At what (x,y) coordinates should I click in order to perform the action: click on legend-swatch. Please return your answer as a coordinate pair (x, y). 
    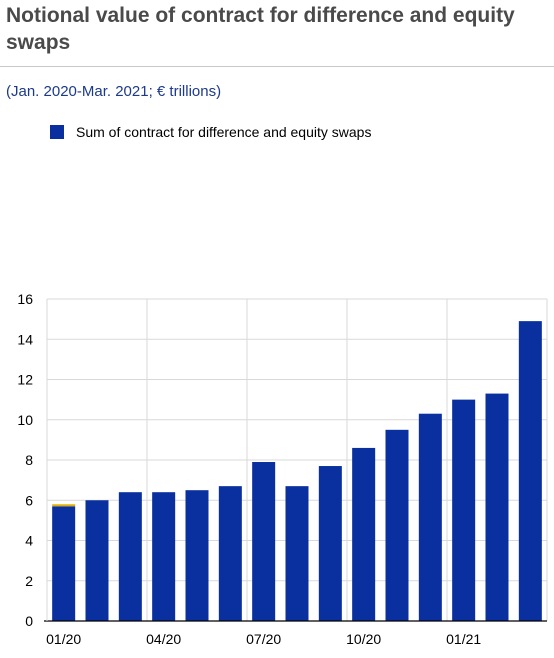
    Looking at the image, I should click on (57, 132).